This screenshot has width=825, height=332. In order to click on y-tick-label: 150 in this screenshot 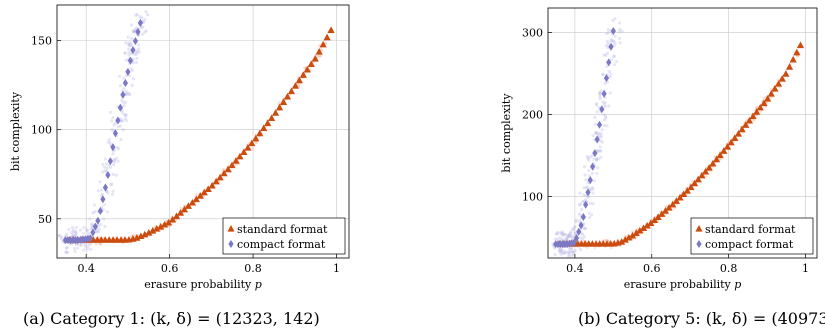, I will do `click(41, 41)`.